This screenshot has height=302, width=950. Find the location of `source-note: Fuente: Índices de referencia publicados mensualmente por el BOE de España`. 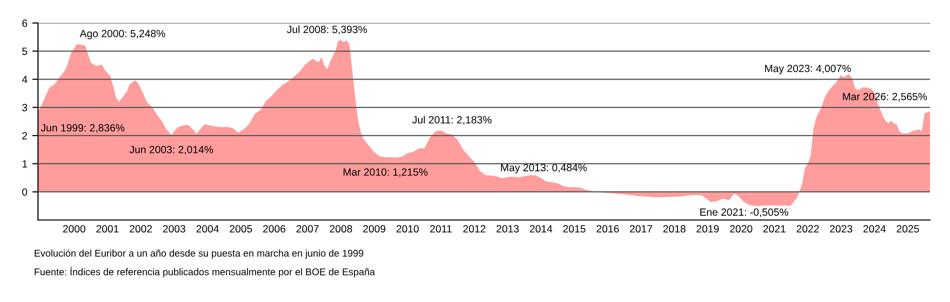

source-note: Fuente: Índices de referencia publicados mensualmente por el BOE de España is located at coordinates (205, 272).